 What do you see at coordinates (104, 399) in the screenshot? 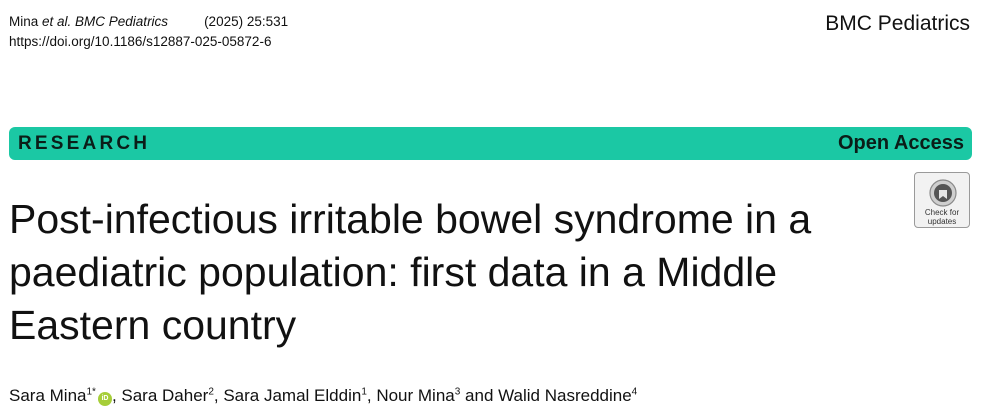
I see `orcid-icon: iD` at bounding box center [104, 399].